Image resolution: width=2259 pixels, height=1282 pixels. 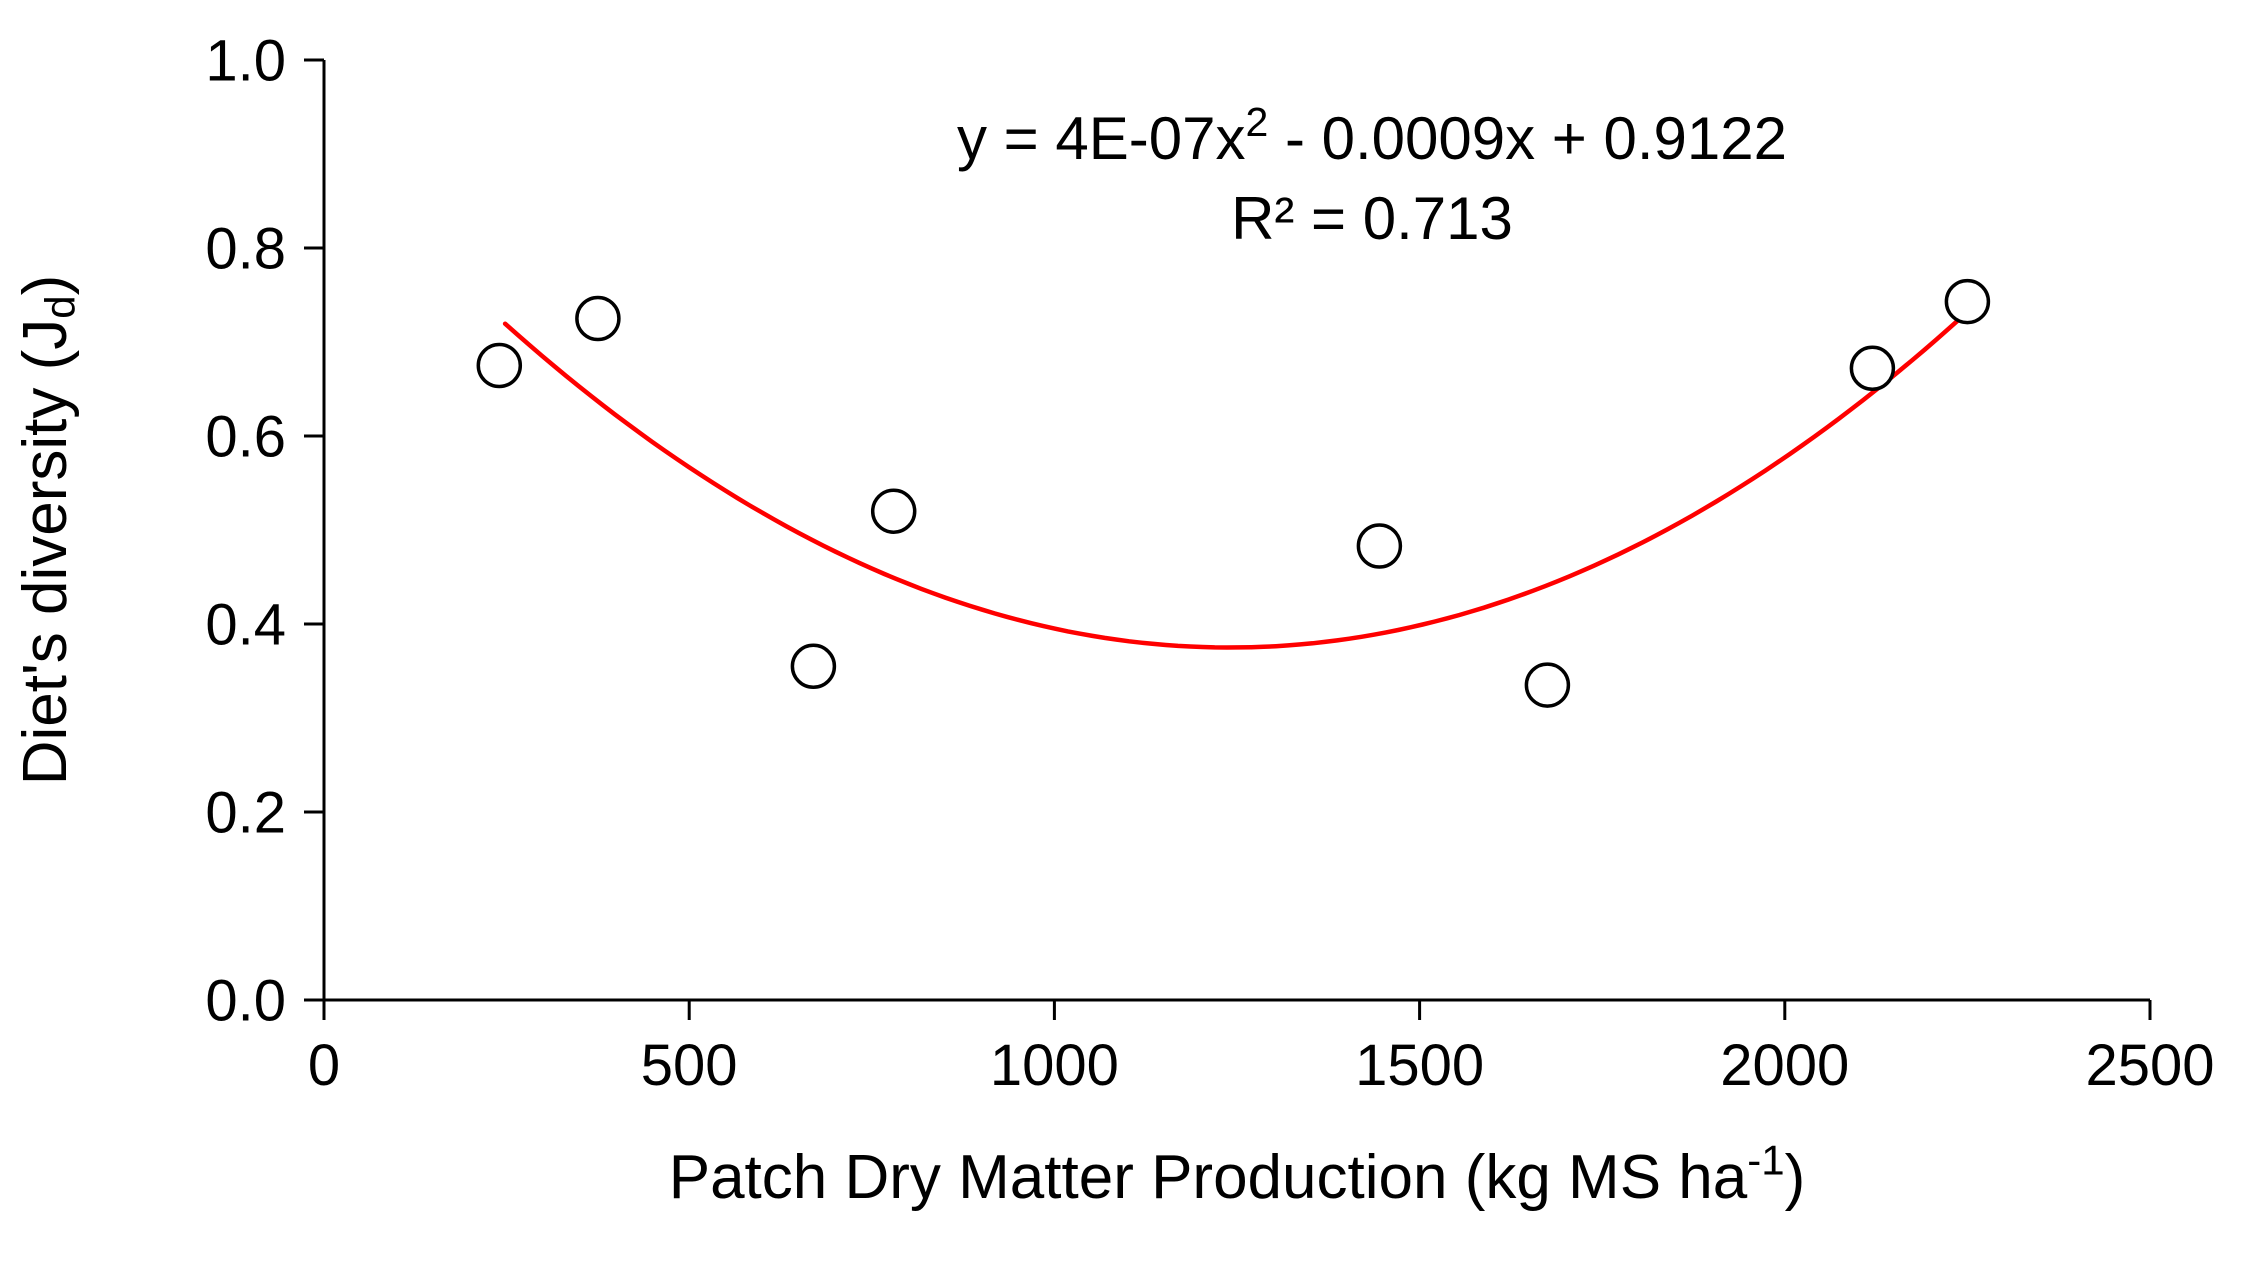 I want to click on y-tick-label: 0.4, so click(x=245, y=624).